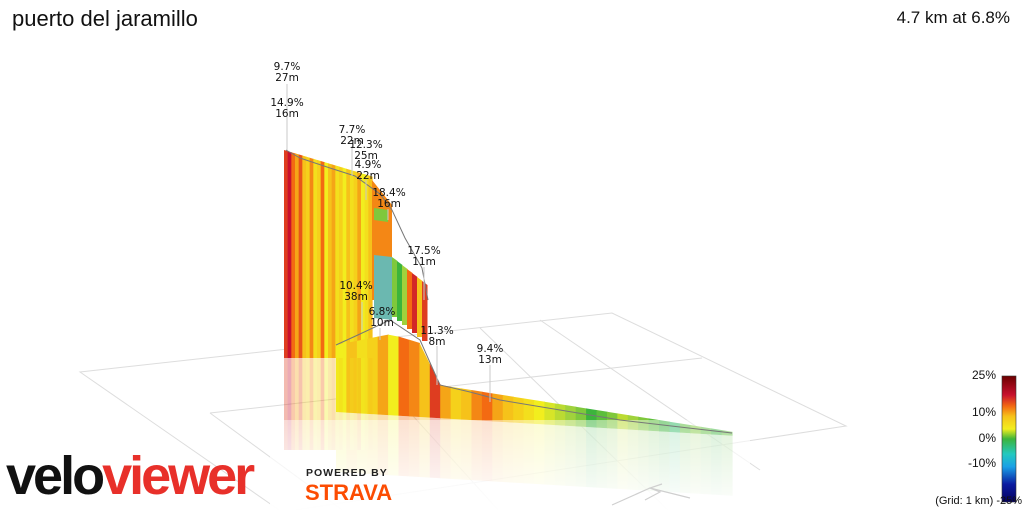 This screenshot has height=512, width=1024. I want to click on profile-lower-edge, so click(534, 376).